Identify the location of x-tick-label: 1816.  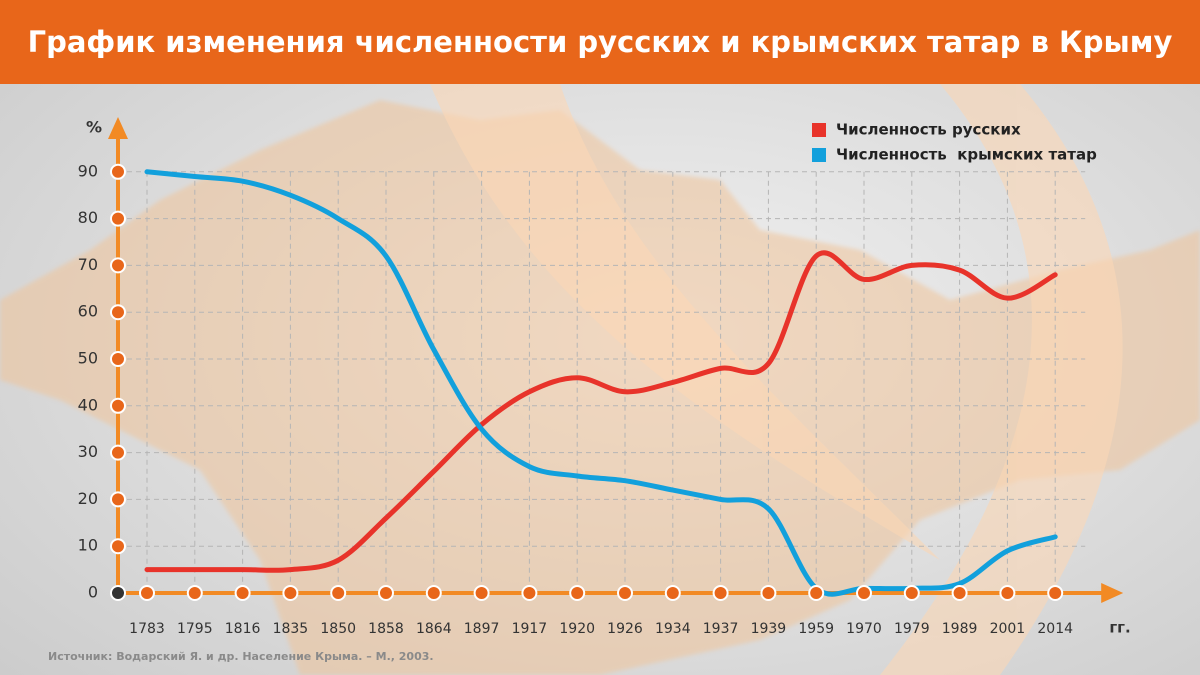
(243, 629).